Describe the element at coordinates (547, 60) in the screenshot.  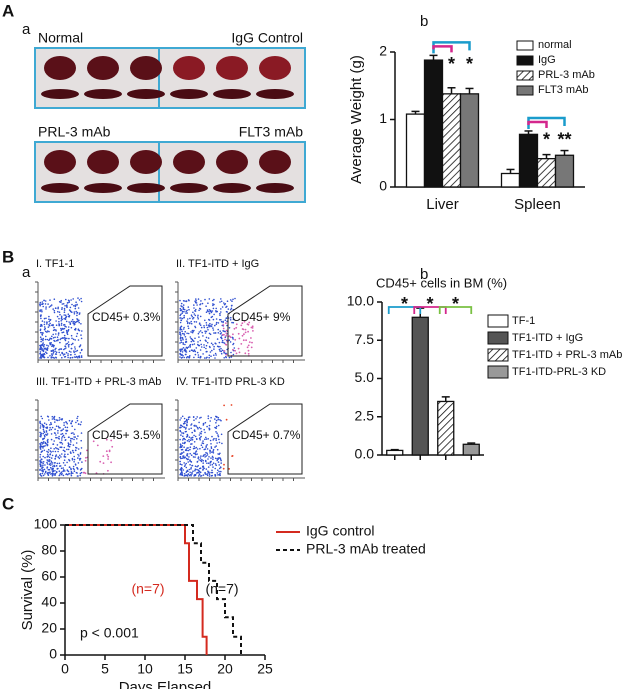
I see `legend-label: IgG` at that location.